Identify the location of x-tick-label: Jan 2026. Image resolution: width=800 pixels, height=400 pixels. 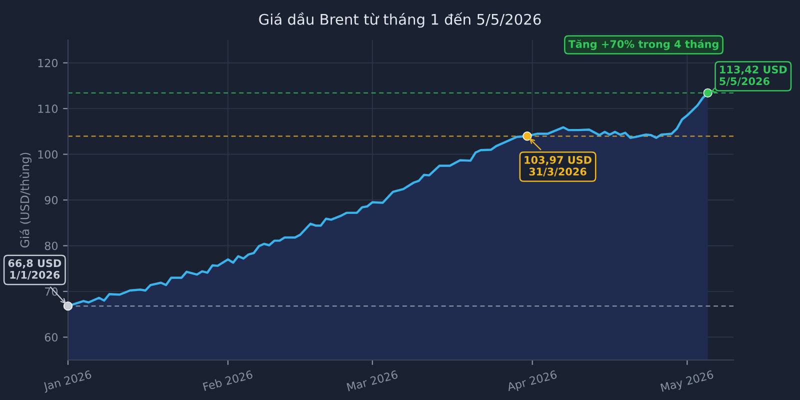
(67, 381).